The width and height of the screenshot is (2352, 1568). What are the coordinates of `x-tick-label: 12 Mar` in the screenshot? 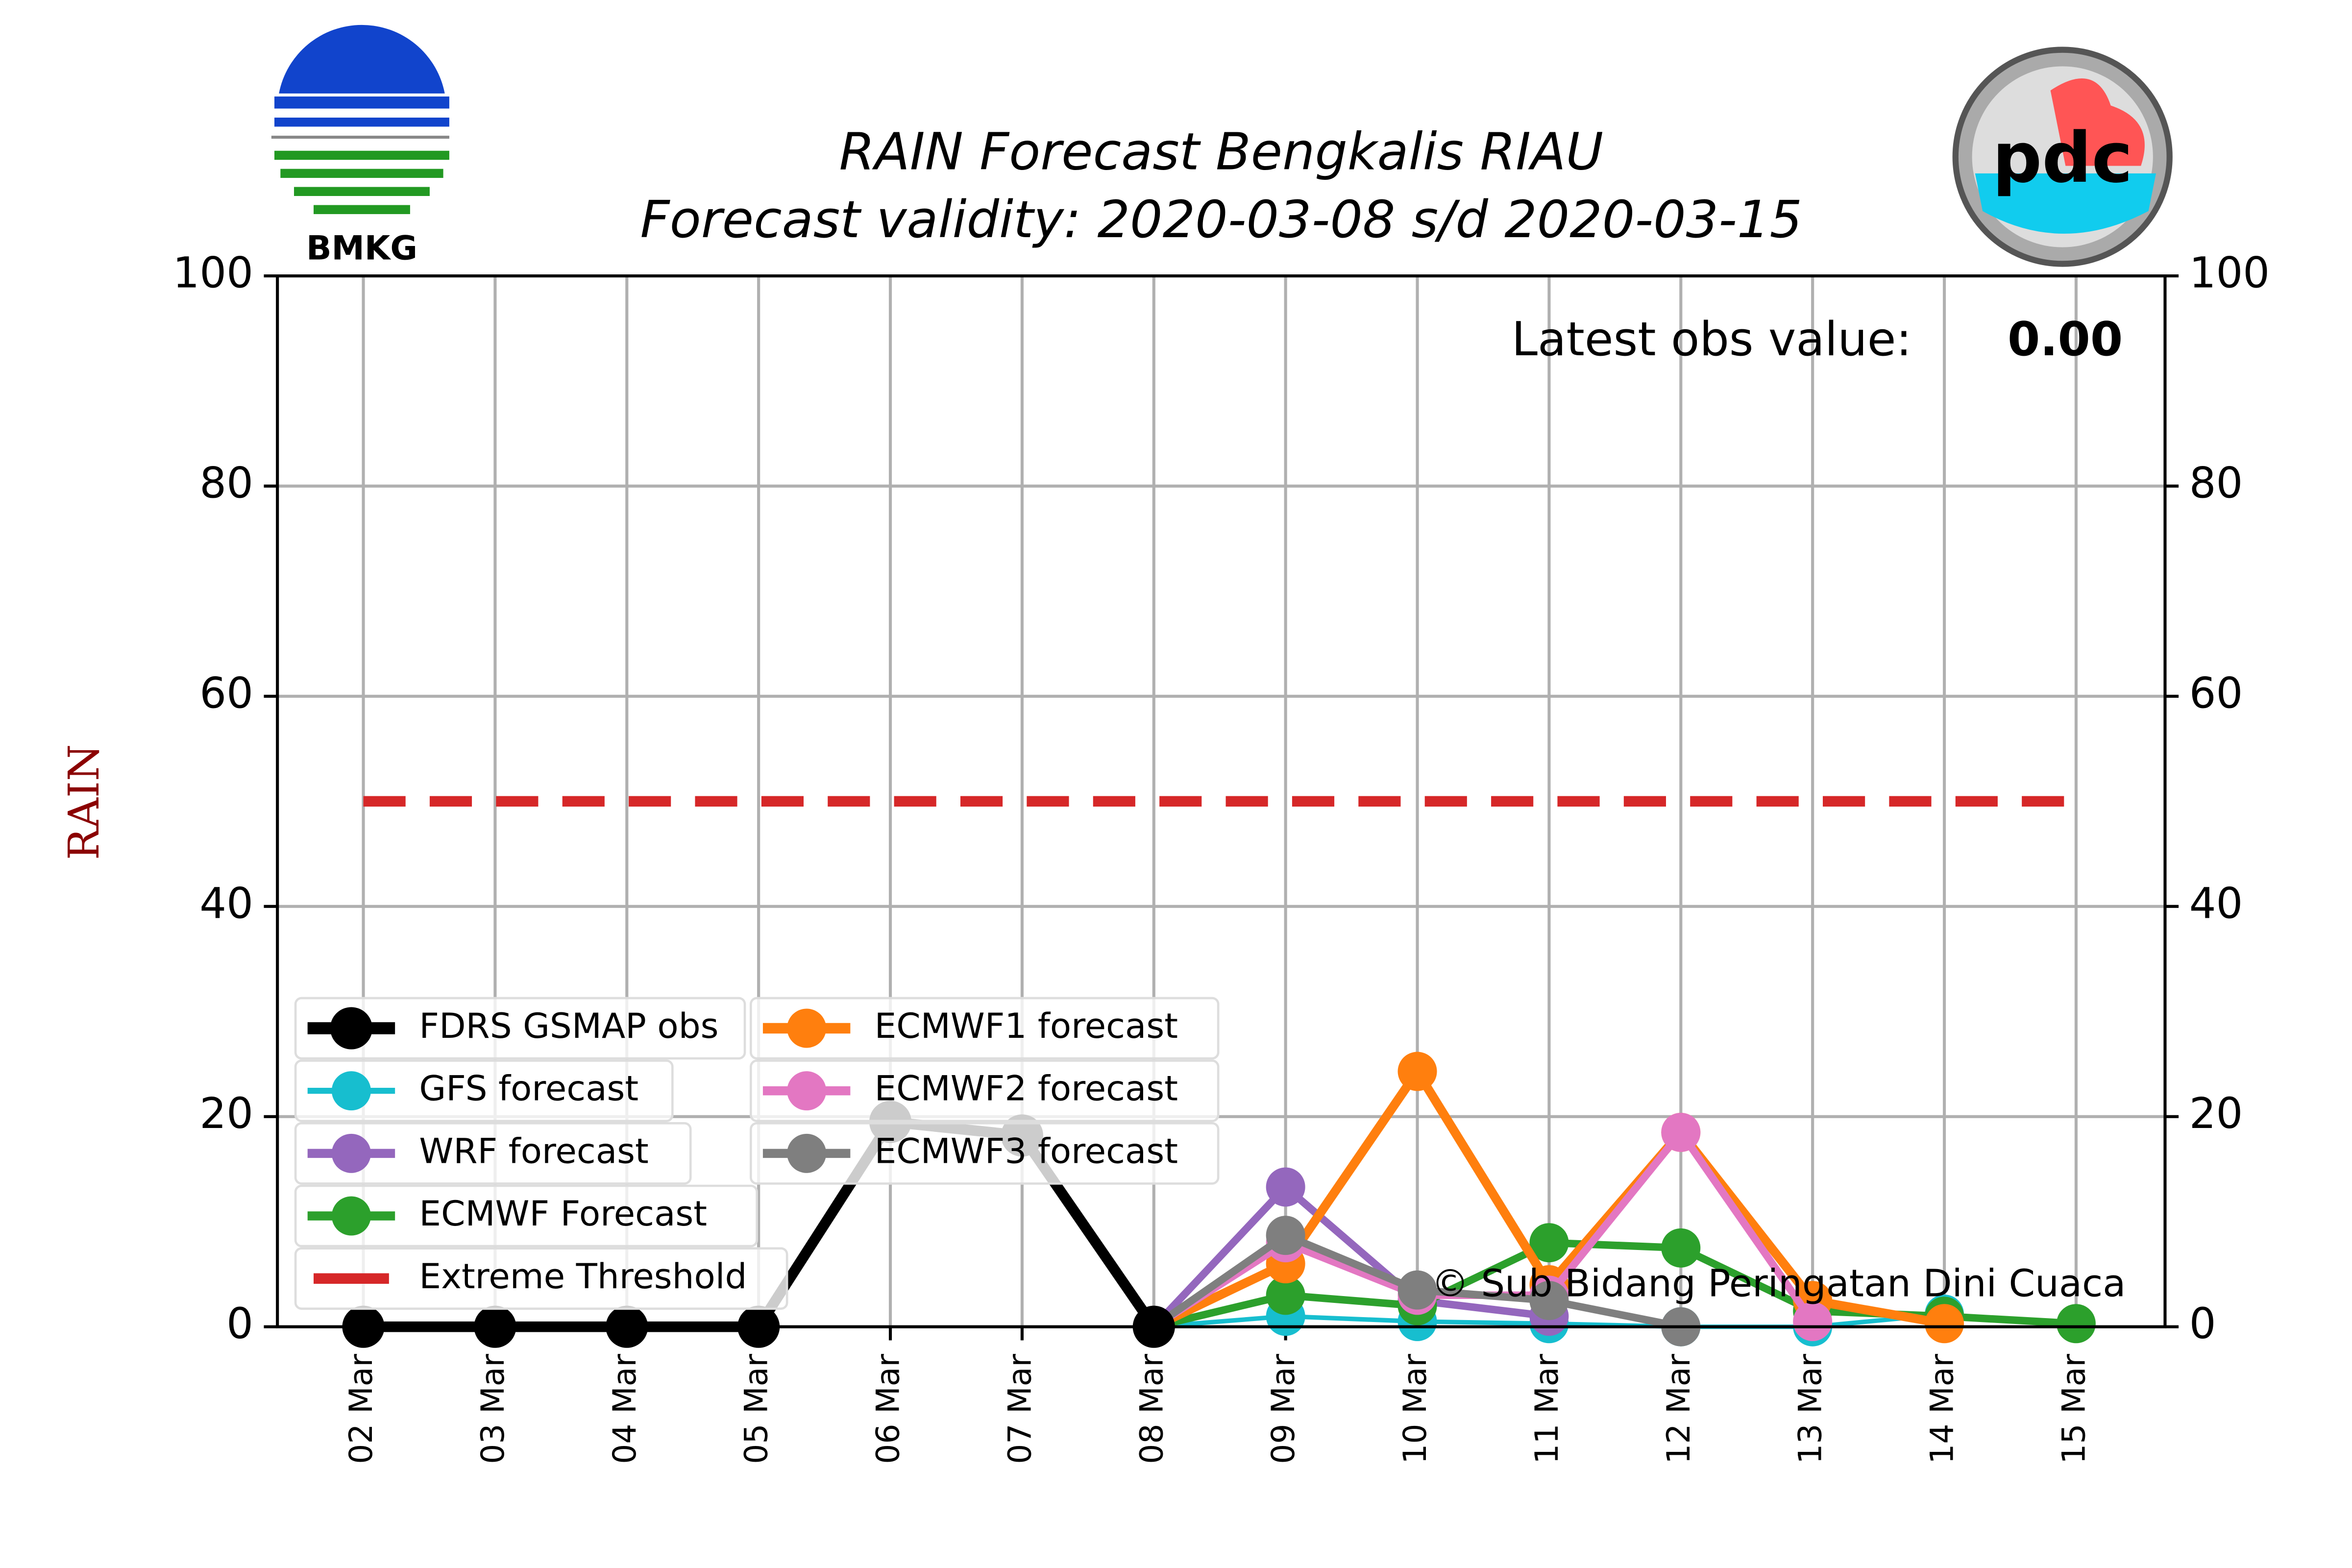 It's located at (1679, 1409).